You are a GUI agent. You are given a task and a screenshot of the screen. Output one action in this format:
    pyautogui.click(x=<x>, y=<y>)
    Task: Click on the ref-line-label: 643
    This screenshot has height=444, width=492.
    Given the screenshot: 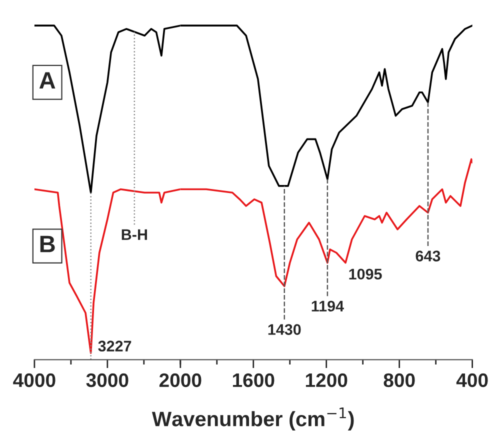 What is the action you would take?
    pyautogui.click(x=428, y=256)
    